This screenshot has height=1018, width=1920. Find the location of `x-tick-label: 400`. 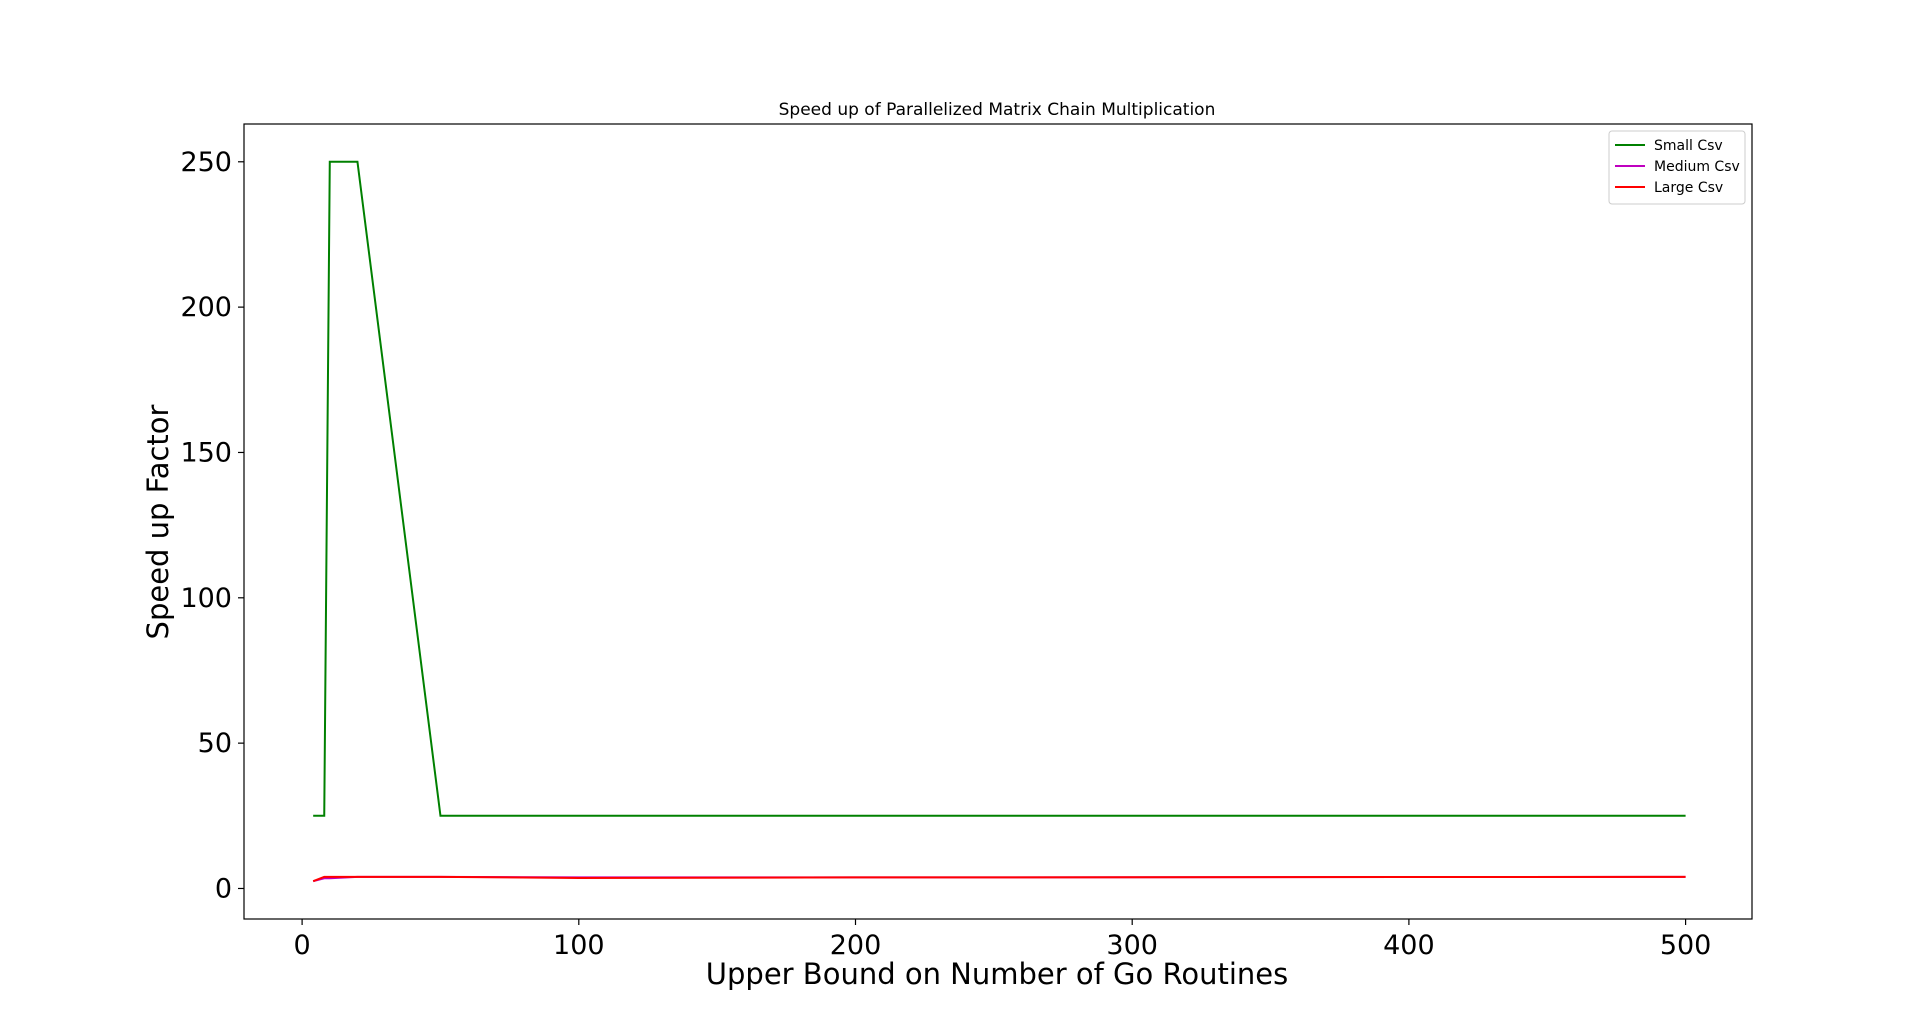

x-tick-label: 400 is located at coordinates (1409, 945).